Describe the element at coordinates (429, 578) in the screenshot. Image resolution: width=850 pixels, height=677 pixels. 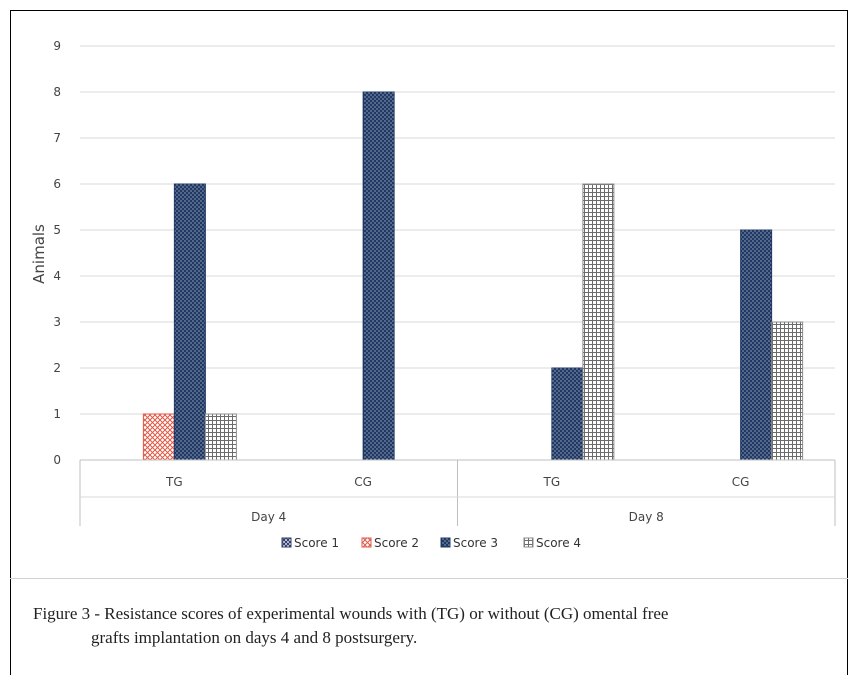
I see `caption-separator` at that location.